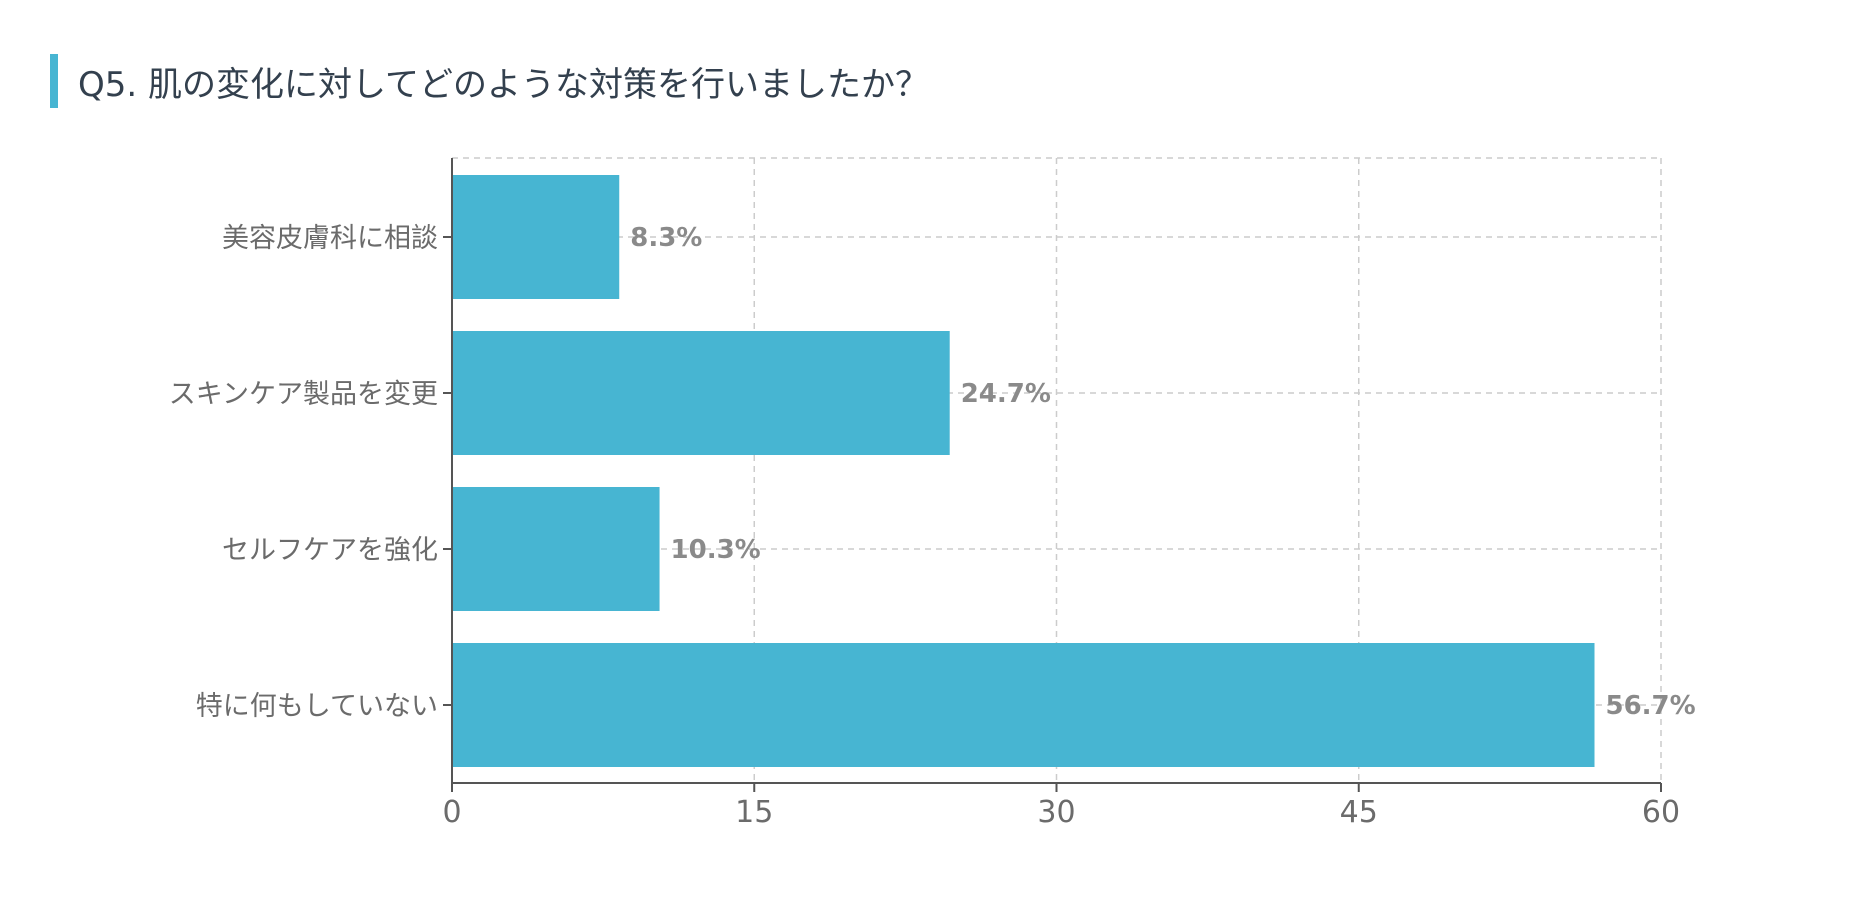  I want to click on category-label: 美容皮膚科に相談, so click(330, 238).